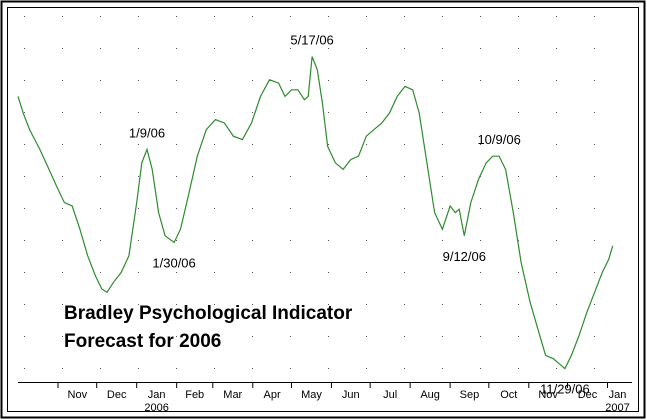 This screenshot has height=420, width=647. Describe the element at coordinates (173, 262) in the screenshot. I see `annotation-label: 1/30/06` at that location.